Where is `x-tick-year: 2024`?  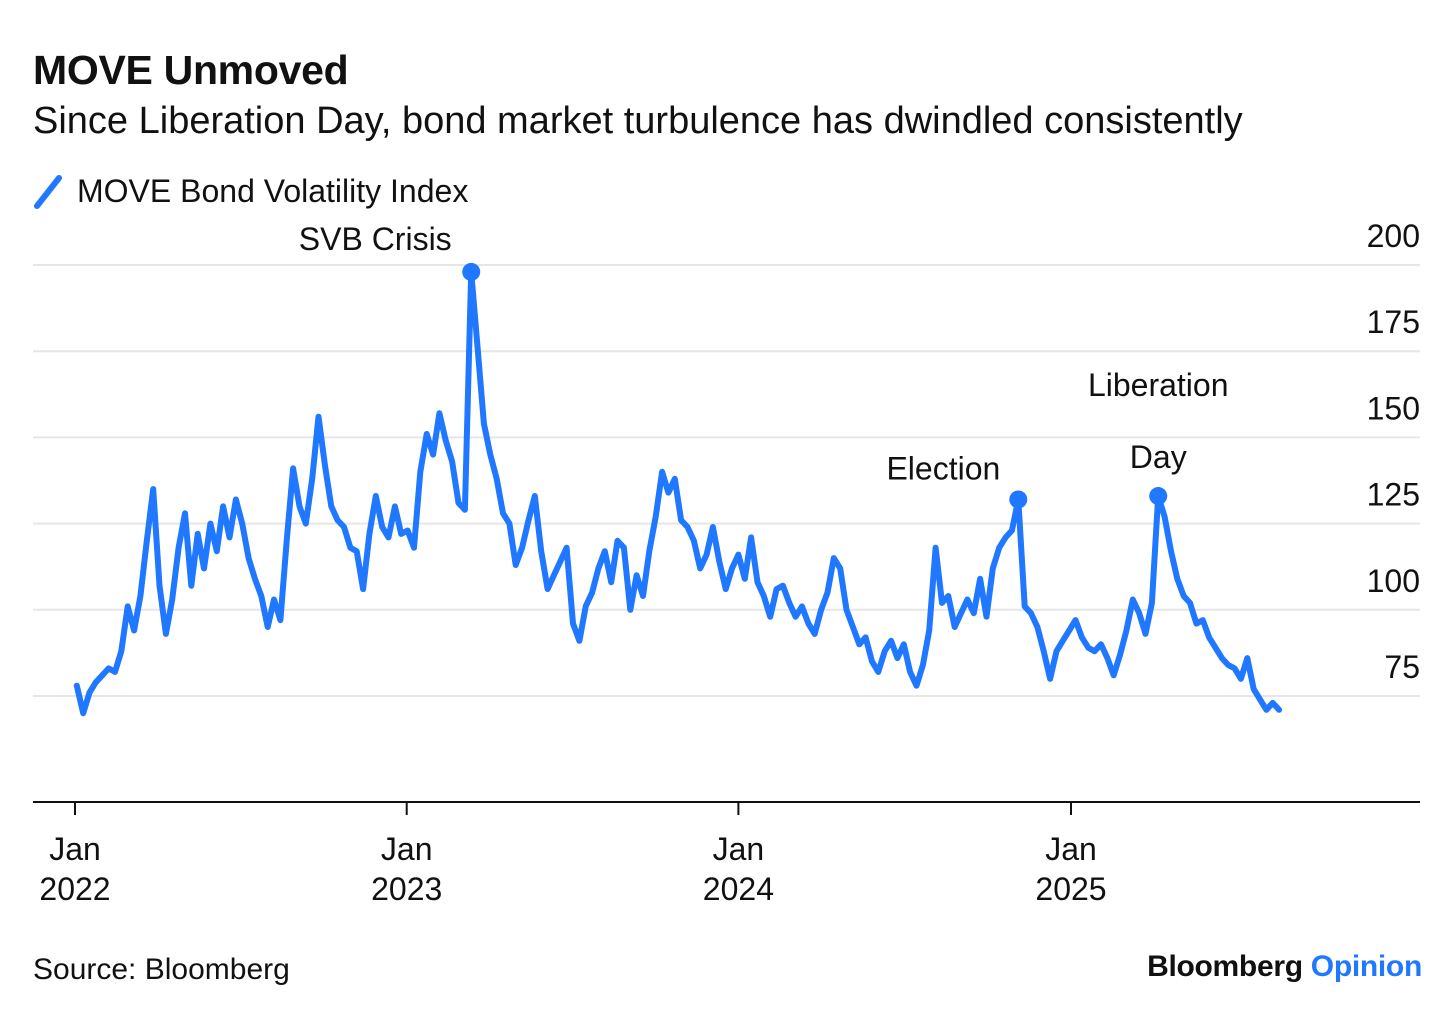 x-tick-year: 2024 is located at coordinates (738, 889).